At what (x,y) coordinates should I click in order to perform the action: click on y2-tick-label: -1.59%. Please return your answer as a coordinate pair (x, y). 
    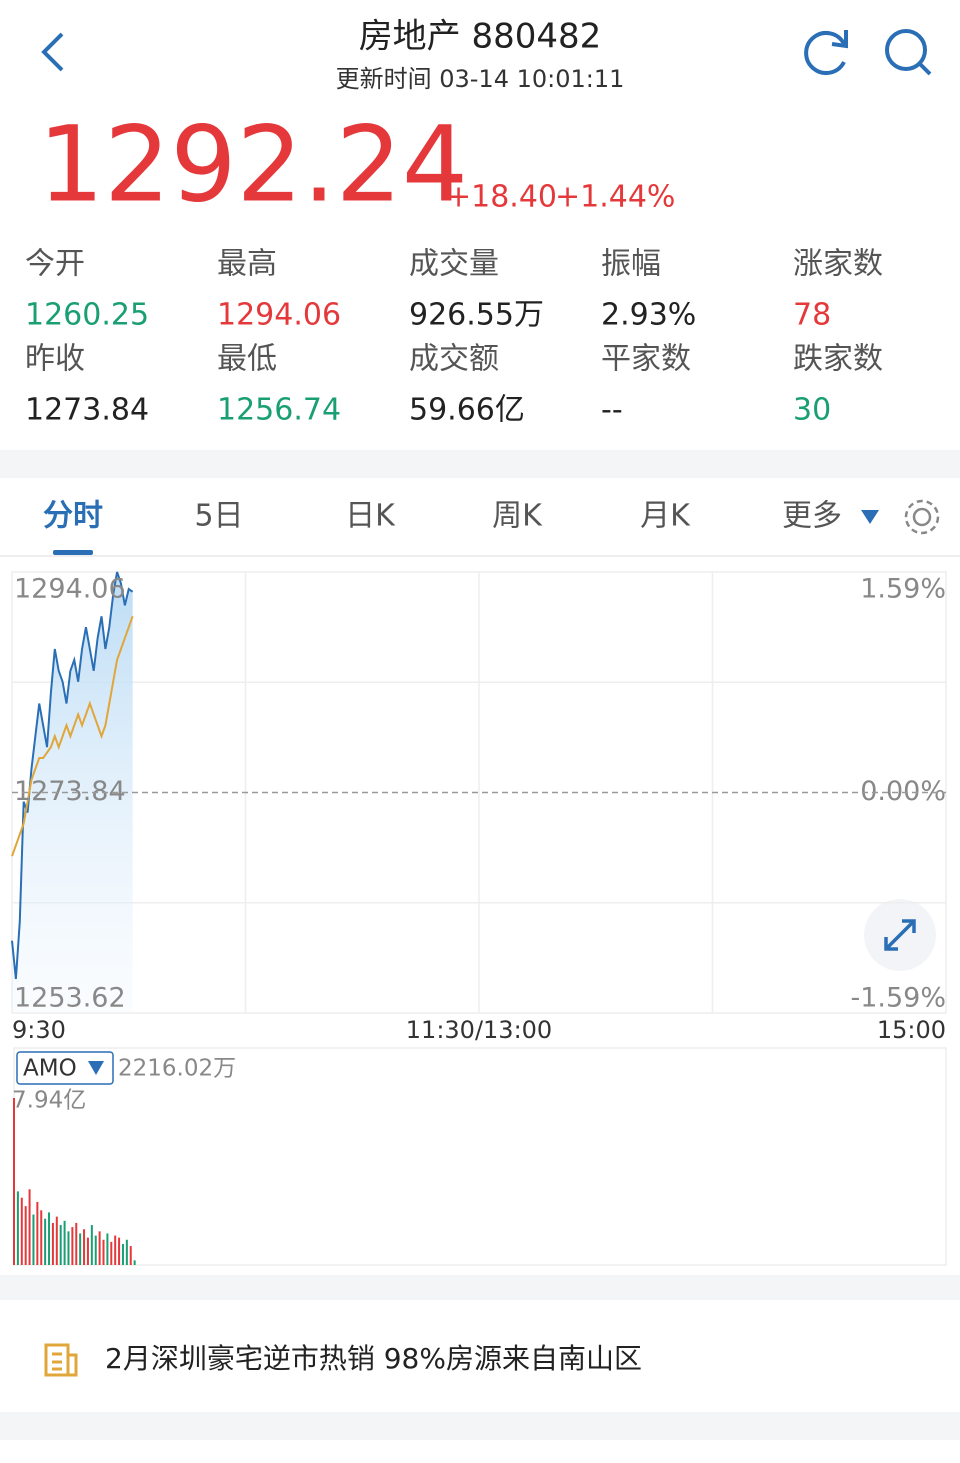
    Looking at the image, I should click on (898, 998).